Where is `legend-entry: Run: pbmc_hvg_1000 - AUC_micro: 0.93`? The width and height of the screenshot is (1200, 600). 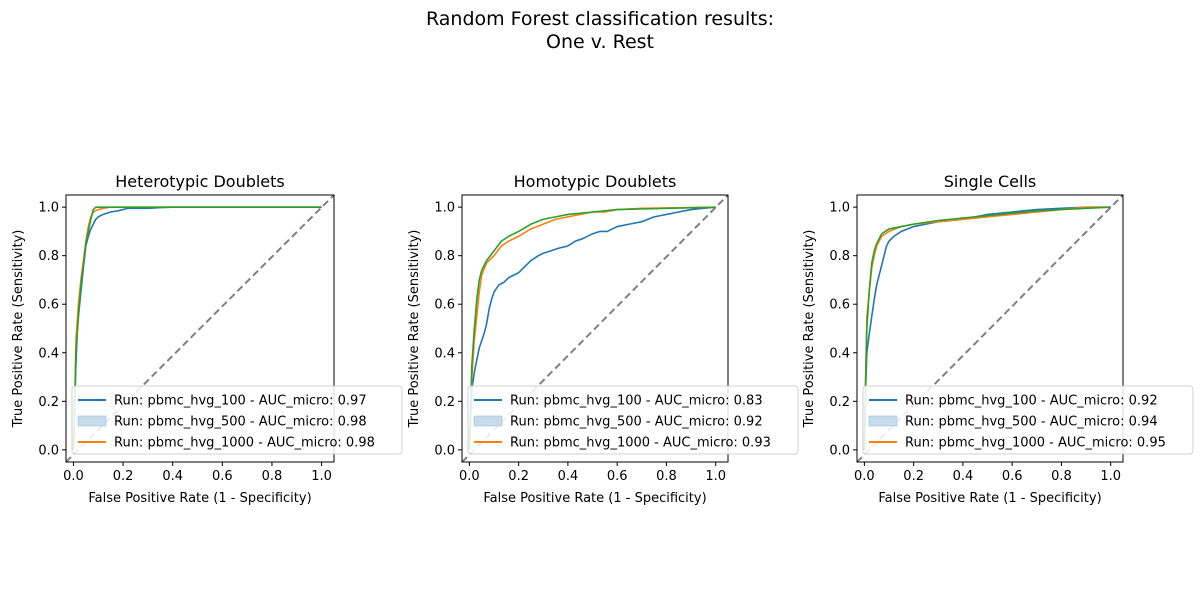 legend-entry: Run: pbmc_hvg_1000 - AUC_micro: 0.93 is located at coordinates (640, 443).